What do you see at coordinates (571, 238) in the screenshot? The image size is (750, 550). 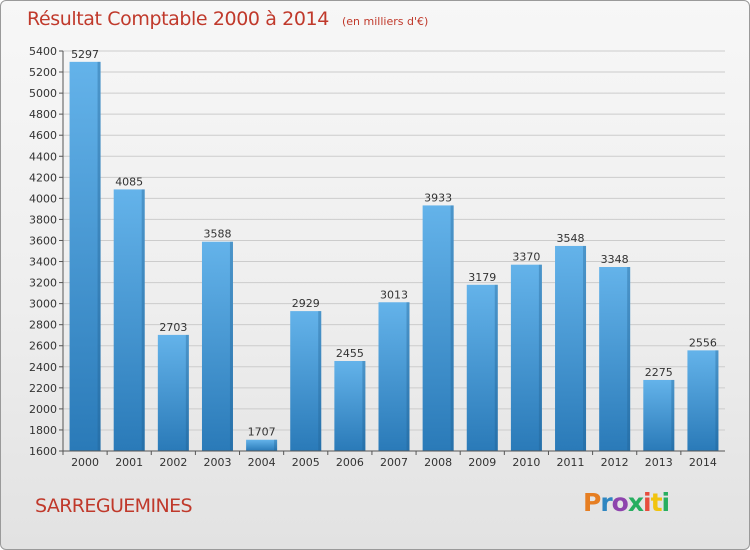 I see `bar-value-label: 3548` at bounding box center [571, 238].